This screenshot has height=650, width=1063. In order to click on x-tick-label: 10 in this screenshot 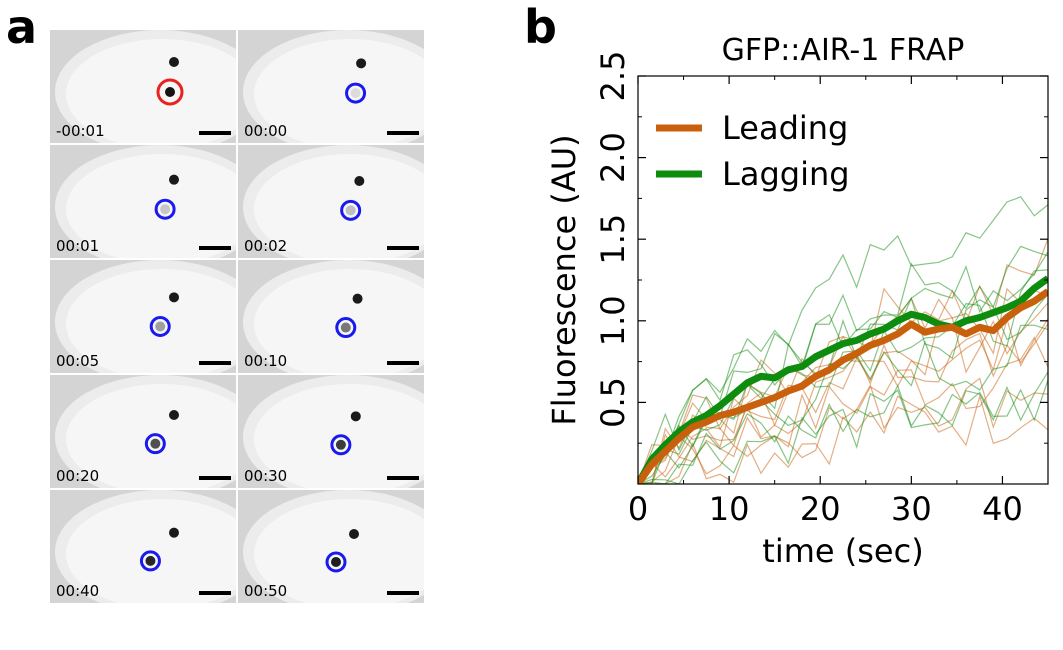, I will do `click(729, 509)`.